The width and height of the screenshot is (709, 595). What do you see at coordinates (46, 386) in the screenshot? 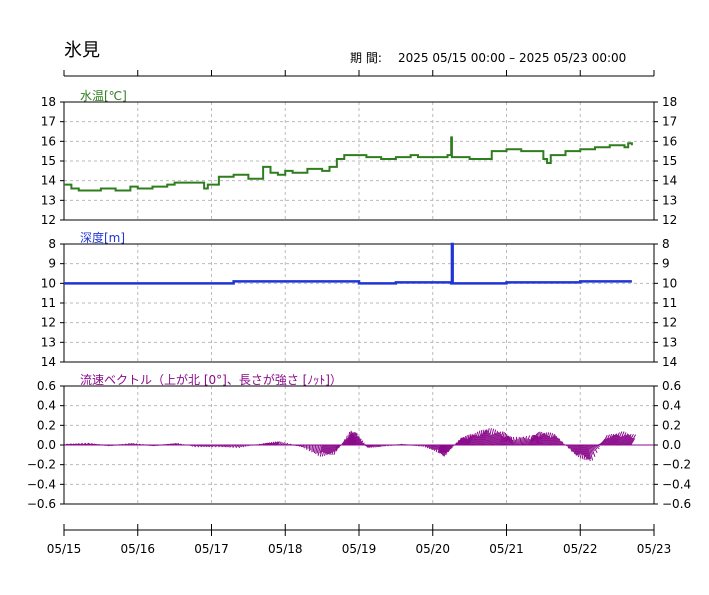
I see `y-tick-label-left: 0.6` at bounding box center [46, 386].